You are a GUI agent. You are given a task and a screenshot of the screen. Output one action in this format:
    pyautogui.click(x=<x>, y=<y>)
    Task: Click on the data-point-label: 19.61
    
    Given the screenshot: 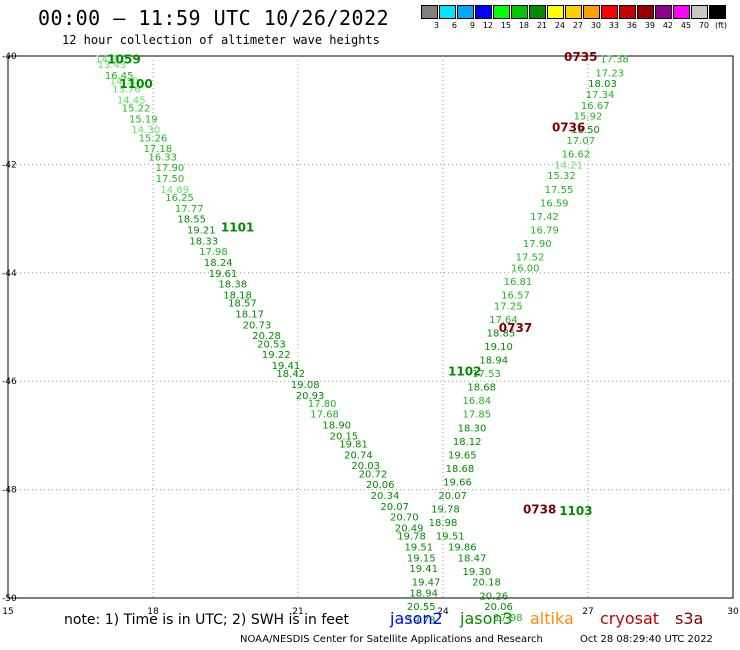 What is the action you would take?
    pyautogui.click(x=223, y=274)
    